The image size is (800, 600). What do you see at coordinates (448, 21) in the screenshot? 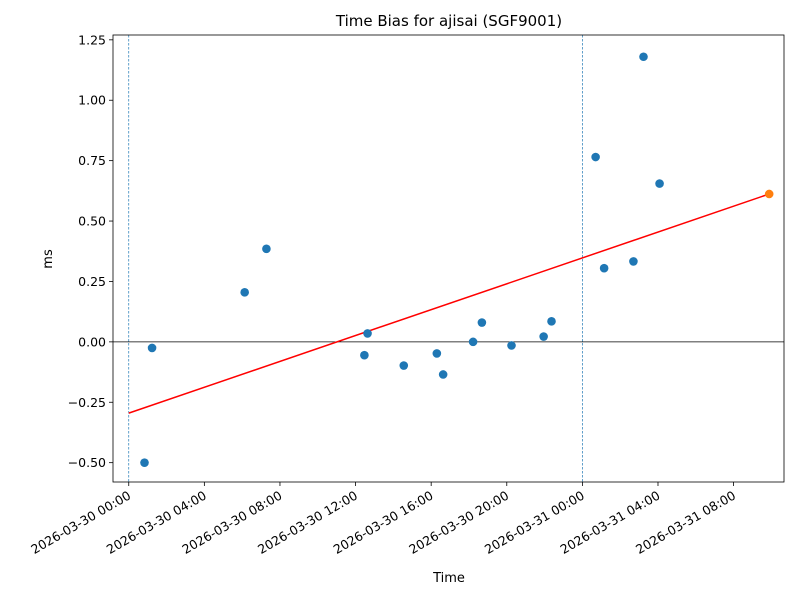
I see `chart-title: Time Bias for ajisai (SGF9001)` at bounding box center [448, 21].